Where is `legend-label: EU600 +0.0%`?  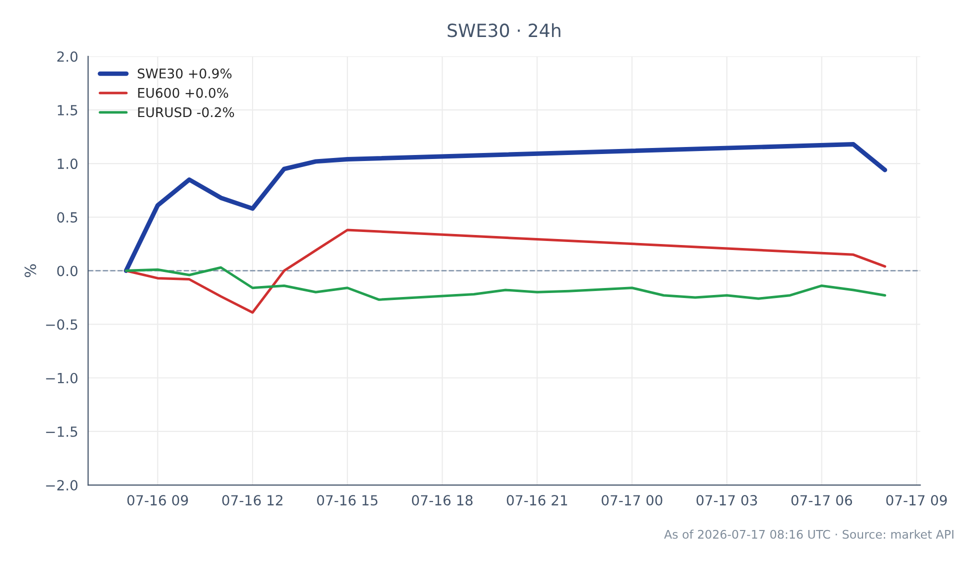
legend-label: EU600 +0.0% is located at coordinates (183, 93).